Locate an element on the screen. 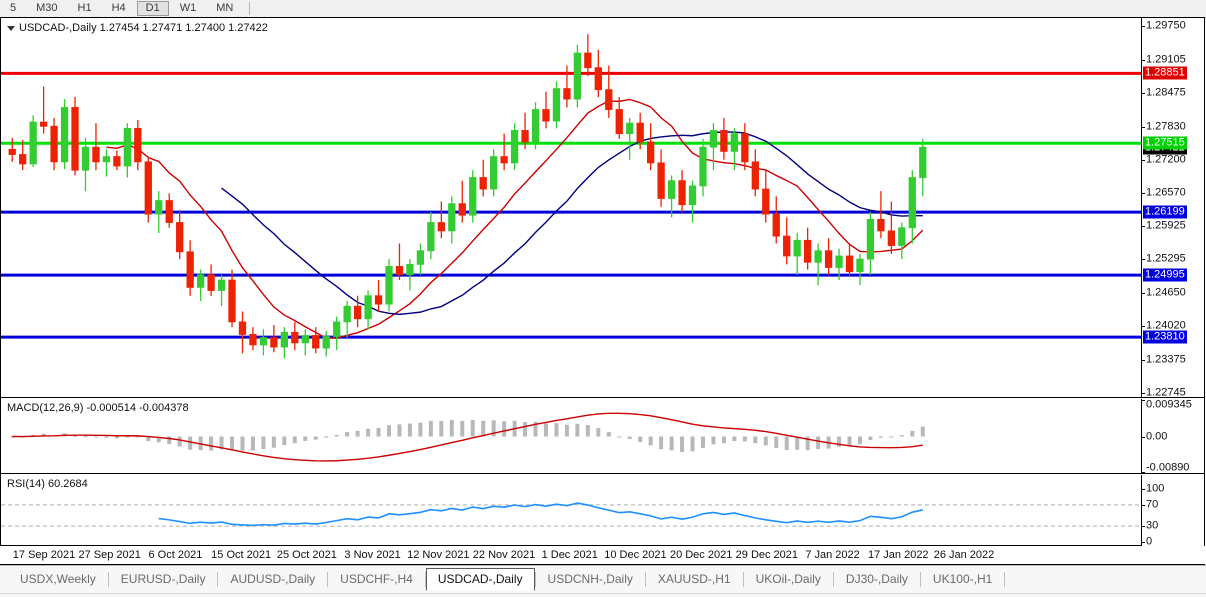  chart-tab-xauusd-h1: XAUUSD-,H1 is located at coordinates (694, 579).